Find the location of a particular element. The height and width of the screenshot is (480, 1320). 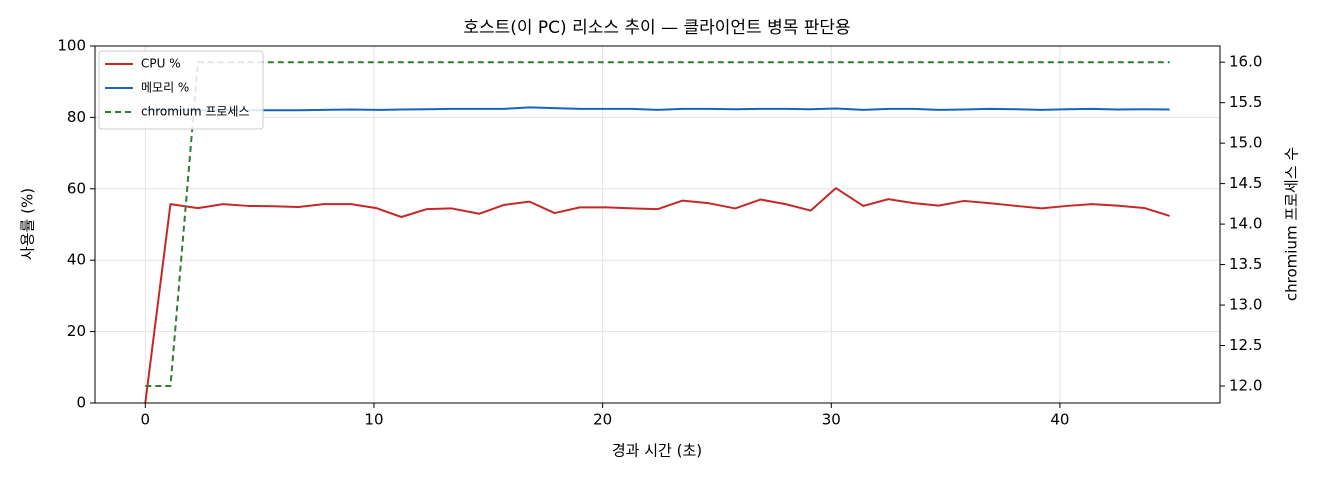

y2-tick-label: 12.0 is located at coordinates (1245, 386).